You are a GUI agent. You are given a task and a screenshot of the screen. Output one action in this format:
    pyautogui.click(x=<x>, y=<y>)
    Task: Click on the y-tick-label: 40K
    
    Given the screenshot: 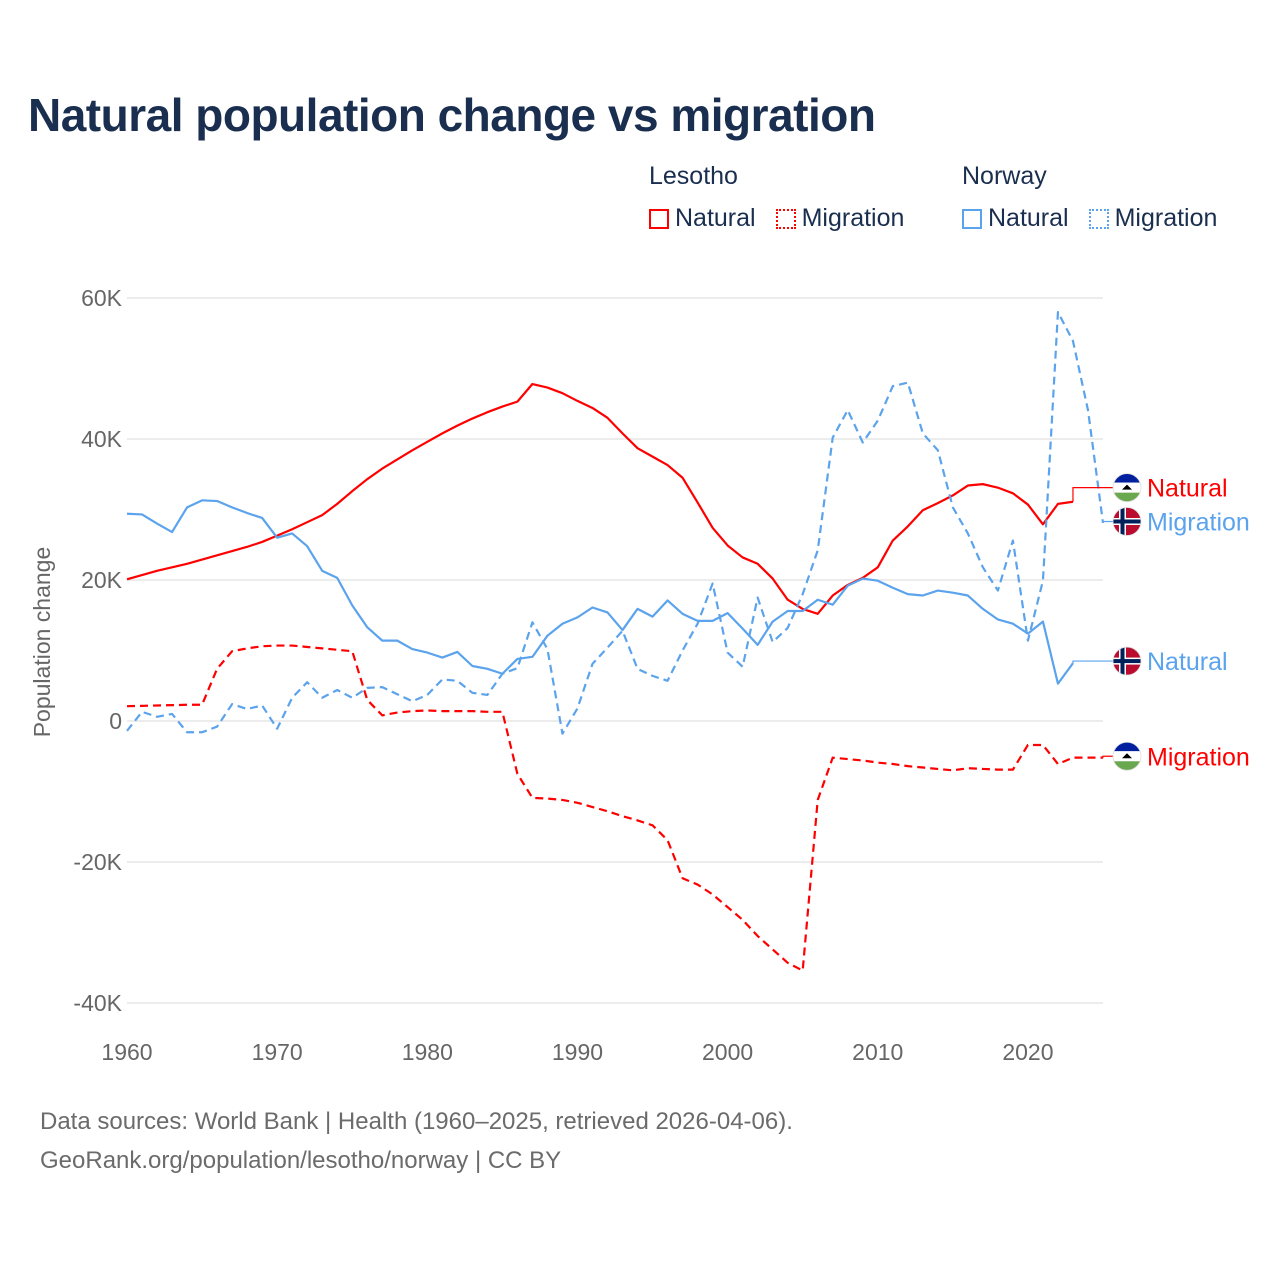 What is the action you would take?
    pyautogui.click(x=102, y=439)
    